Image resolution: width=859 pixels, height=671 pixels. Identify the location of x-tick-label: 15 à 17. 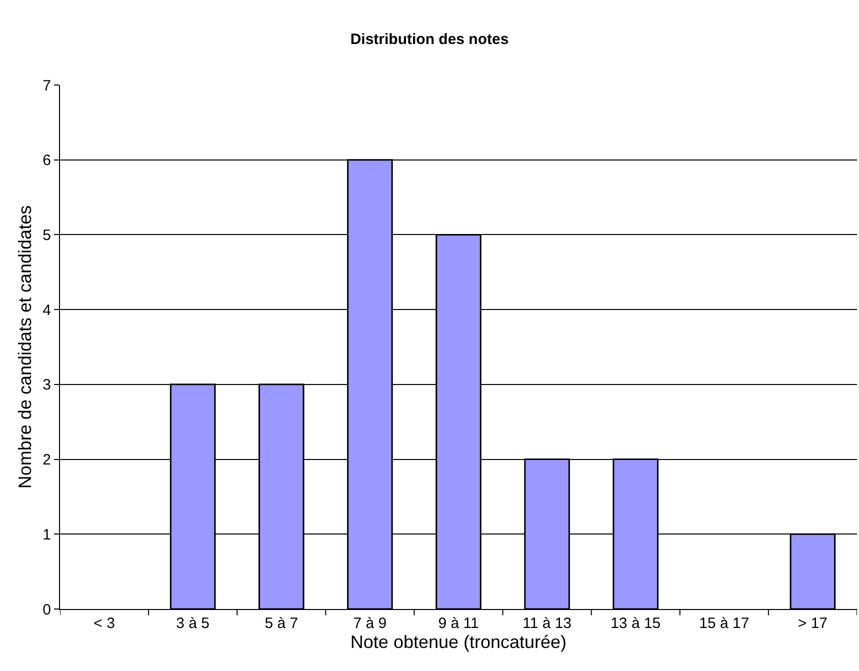
(724, 623).